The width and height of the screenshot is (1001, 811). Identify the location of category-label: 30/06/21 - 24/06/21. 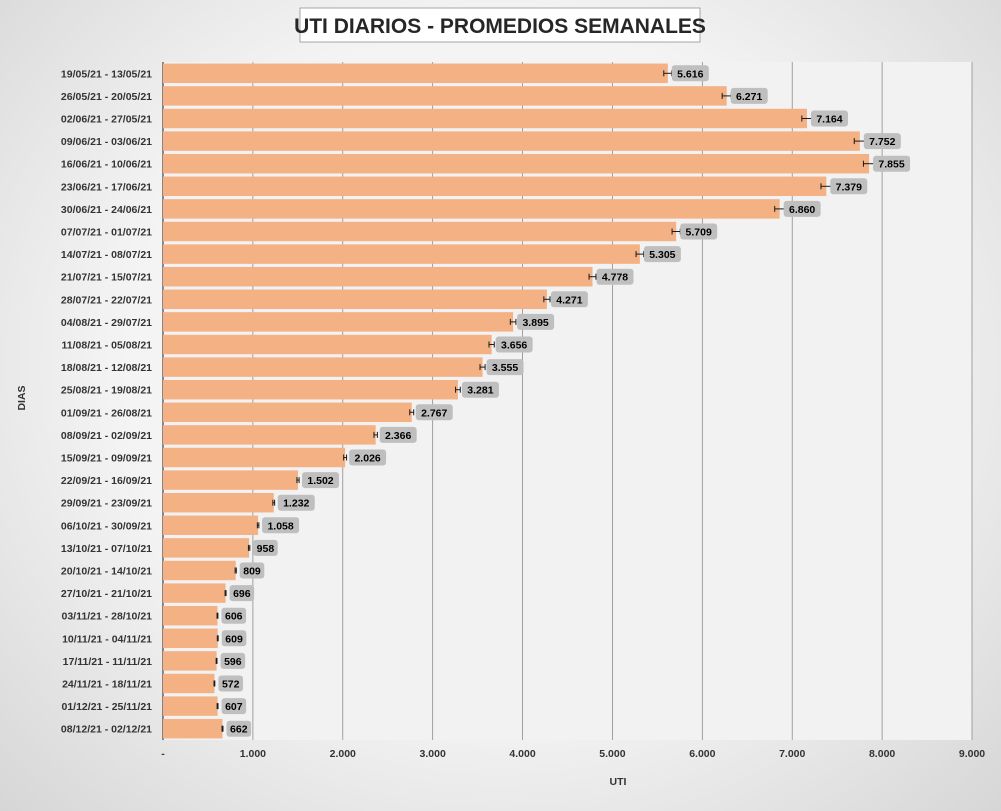
(106, 210).